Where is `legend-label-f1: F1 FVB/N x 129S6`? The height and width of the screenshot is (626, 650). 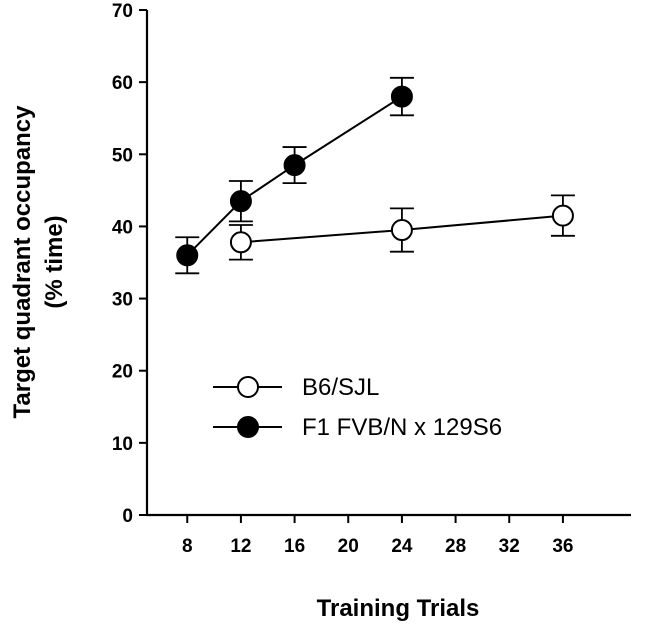
legend-label-f1: F1 FVB/N x 129S6 is located at coordinates (402, 427).